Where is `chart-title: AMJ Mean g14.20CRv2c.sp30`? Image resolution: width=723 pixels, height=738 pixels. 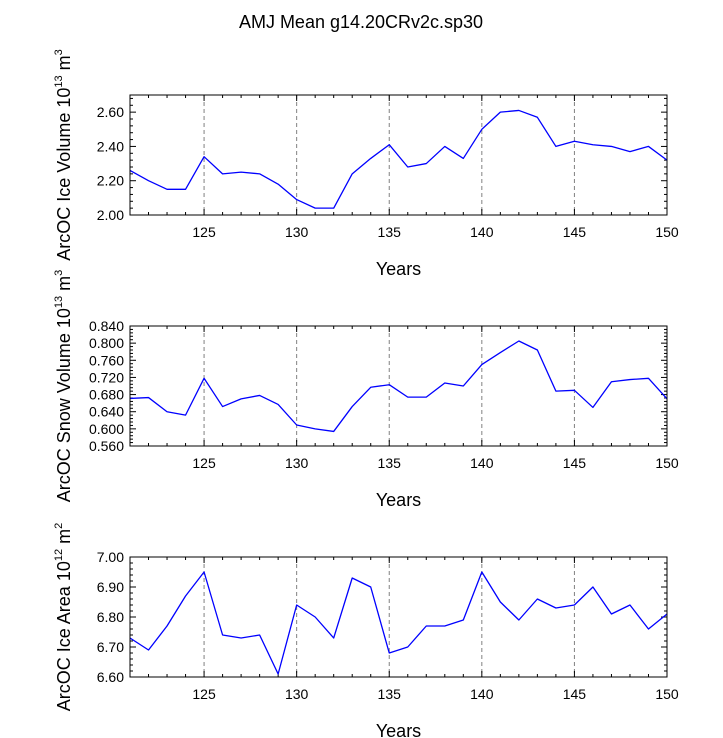 chart-title: AMJ Mean g14.20CRv2c.sp30 is located at coordinates (361, 22).